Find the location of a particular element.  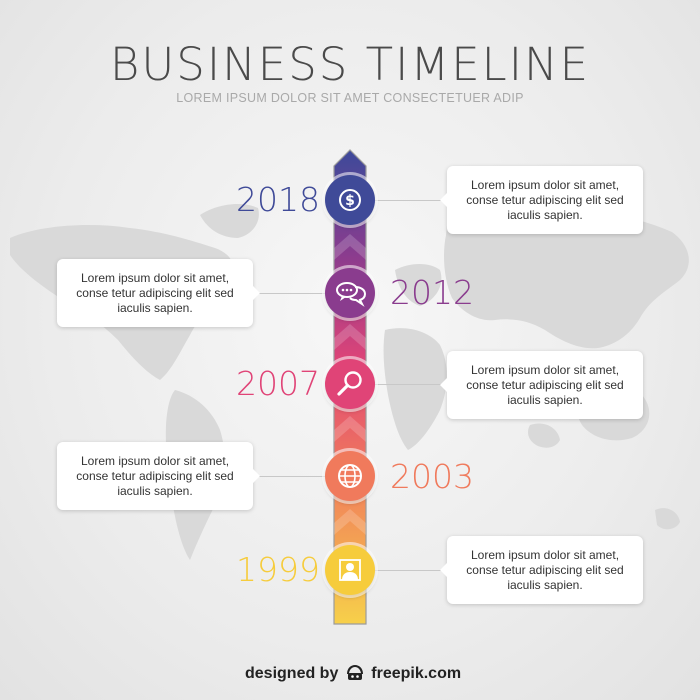

dollar-icon: $ is located at coordinates (350, 200).